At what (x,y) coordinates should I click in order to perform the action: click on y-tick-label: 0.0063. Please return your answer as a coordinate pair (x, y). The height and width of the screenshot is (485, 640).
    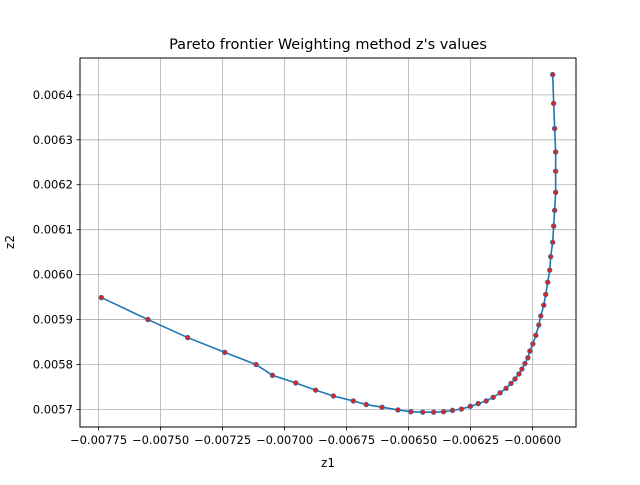
    Looking at the image, I should click on (53, 140).